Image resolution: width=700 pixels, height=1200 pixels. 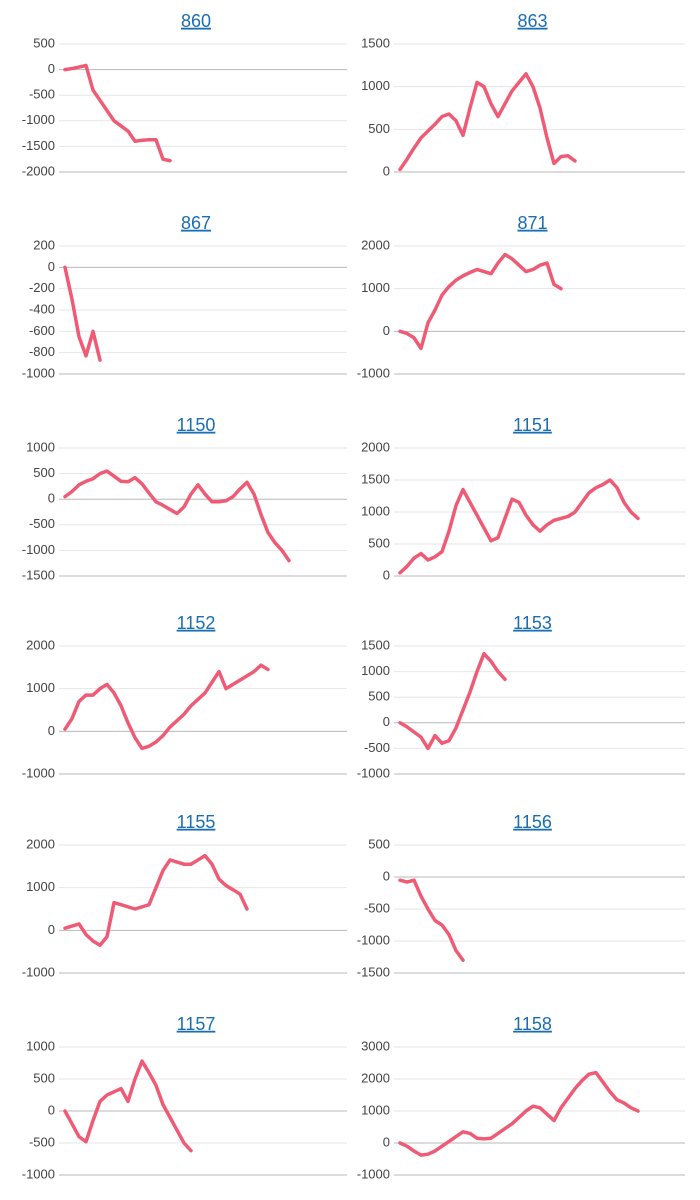 I want to click on chart-title: 1158, so click(x=532, y=1024).